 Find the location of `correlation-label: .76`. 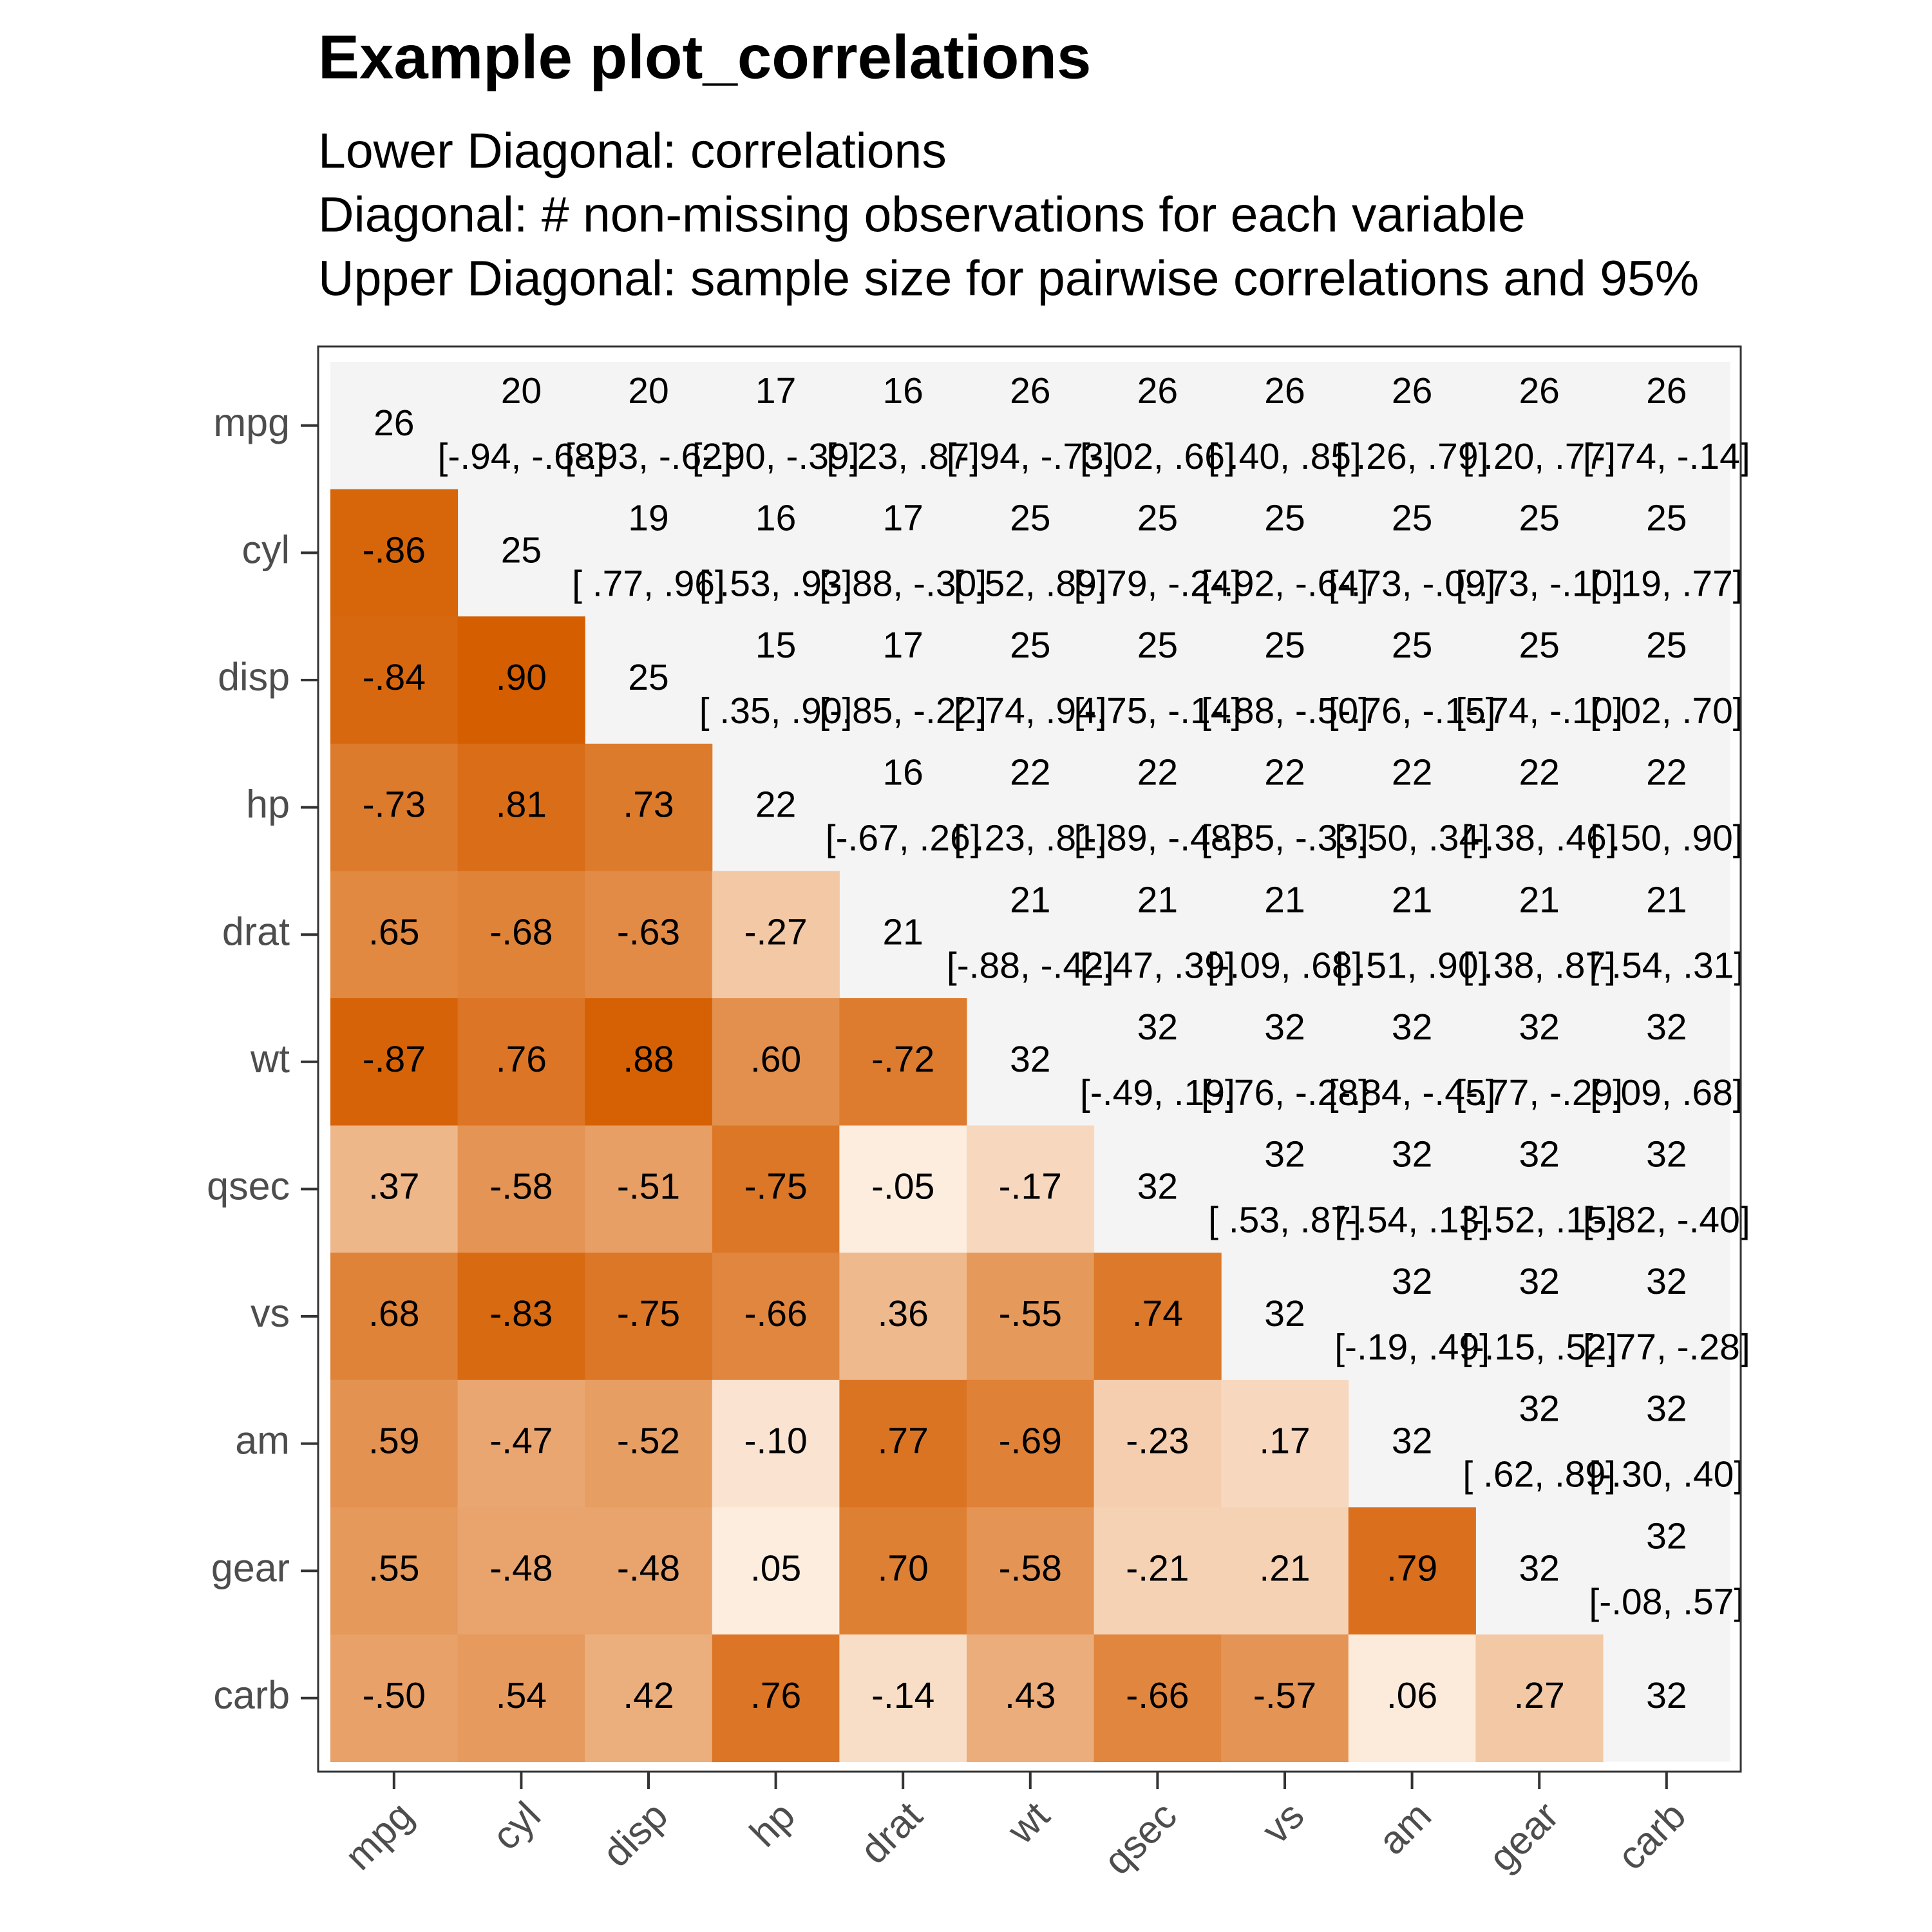

correlation-label: .76 is located at coordinates (776, 1696).